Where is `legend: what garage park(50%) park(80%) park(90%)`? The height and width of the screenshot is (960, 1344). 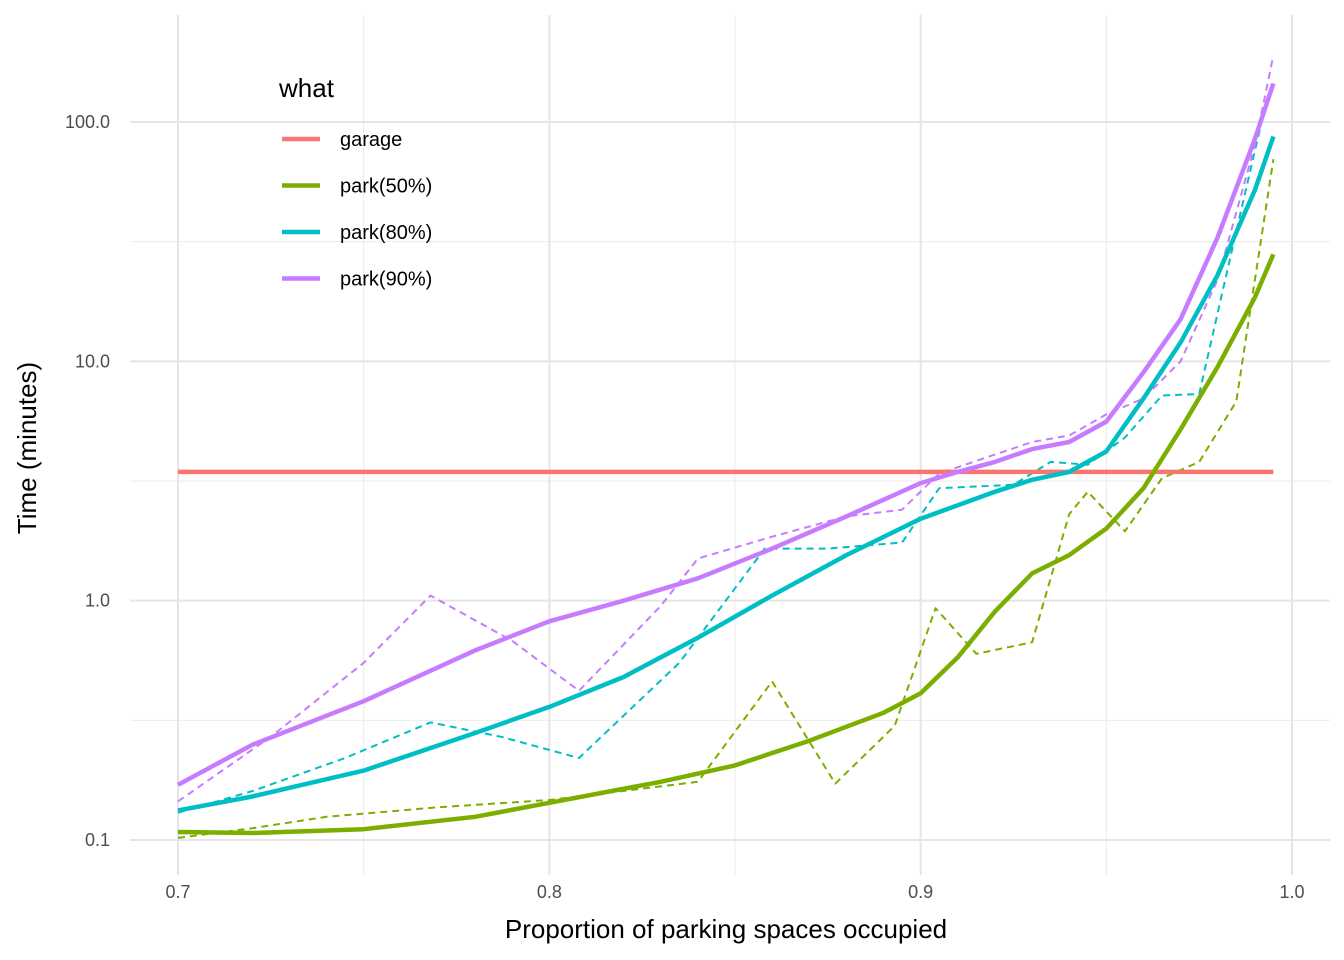
legend: what garage park(50%) park(80%) park(90%) is located at coordinates (355, 182).